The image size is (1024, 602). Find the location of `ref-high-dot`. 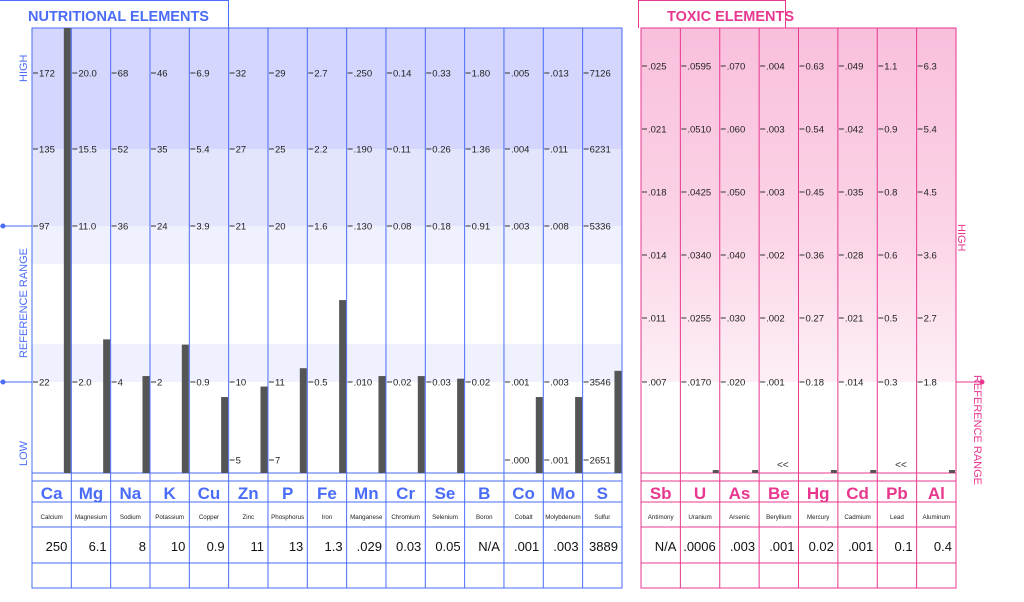

ref-high-dot is located at coordinates (3, 226).